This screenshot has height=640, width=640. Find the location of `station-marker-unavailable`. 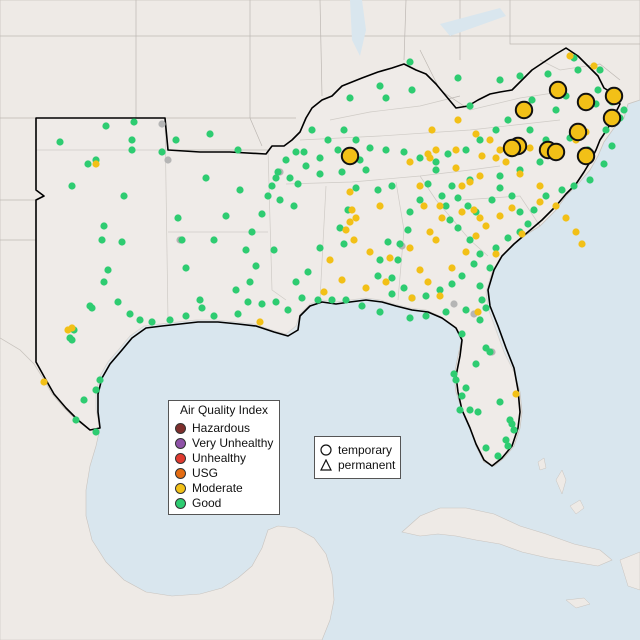

station-marker-unavailable is located at coordinates (454, 304).